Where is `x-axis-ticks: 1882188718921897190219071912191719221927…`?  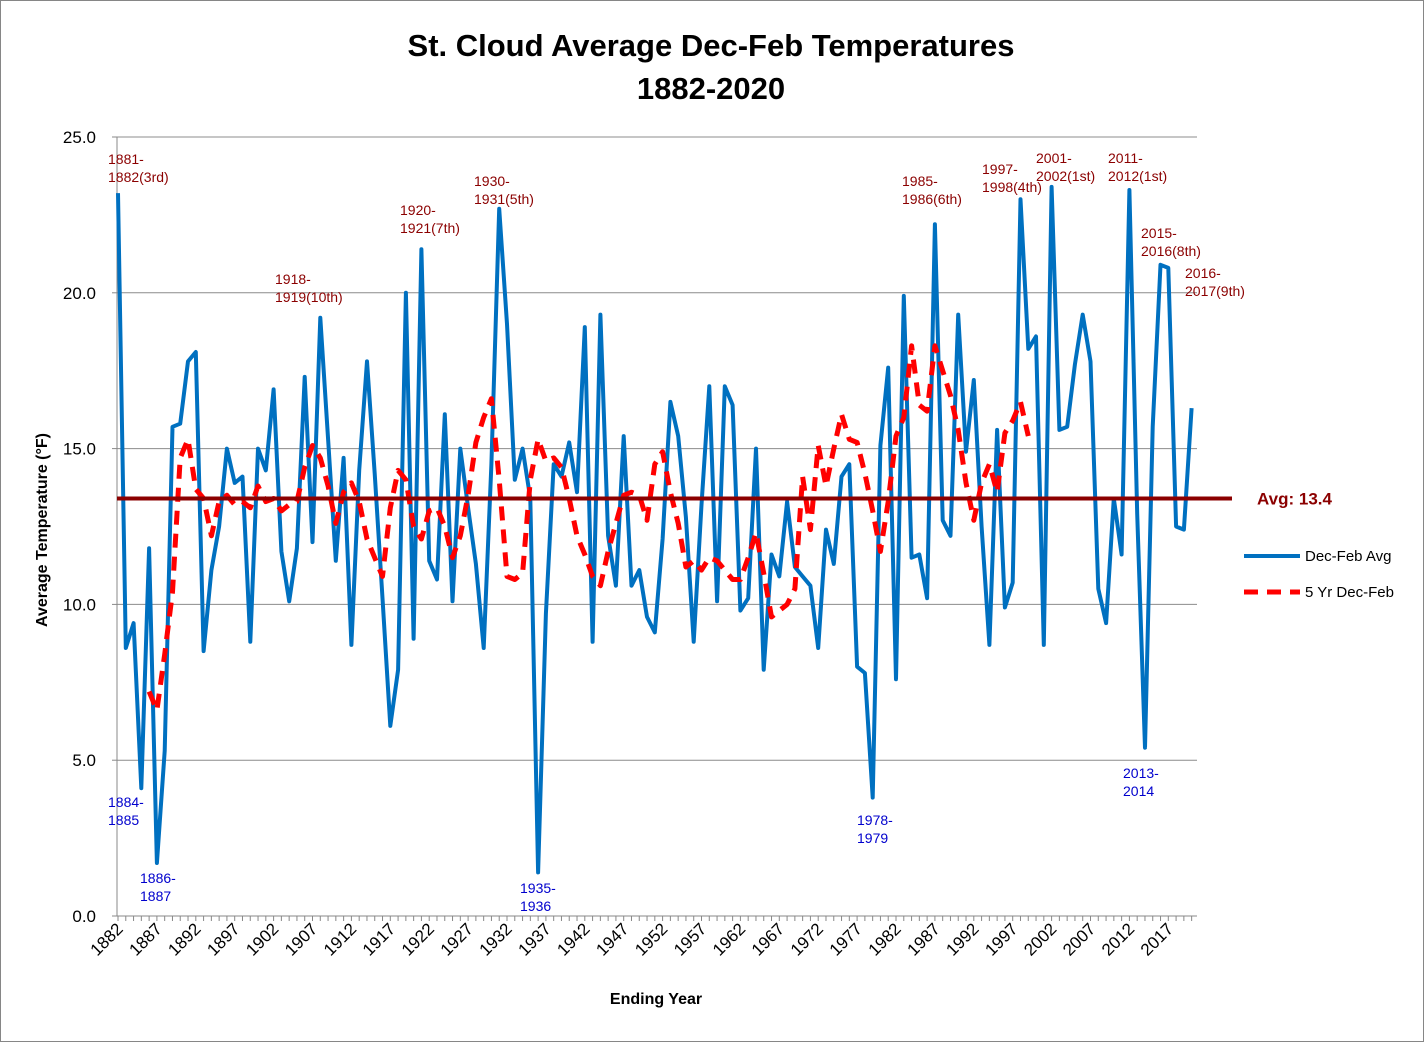
x-axis-ticks: 1882188718921897190219071912191719221927… is located at coordinates (640, 938).